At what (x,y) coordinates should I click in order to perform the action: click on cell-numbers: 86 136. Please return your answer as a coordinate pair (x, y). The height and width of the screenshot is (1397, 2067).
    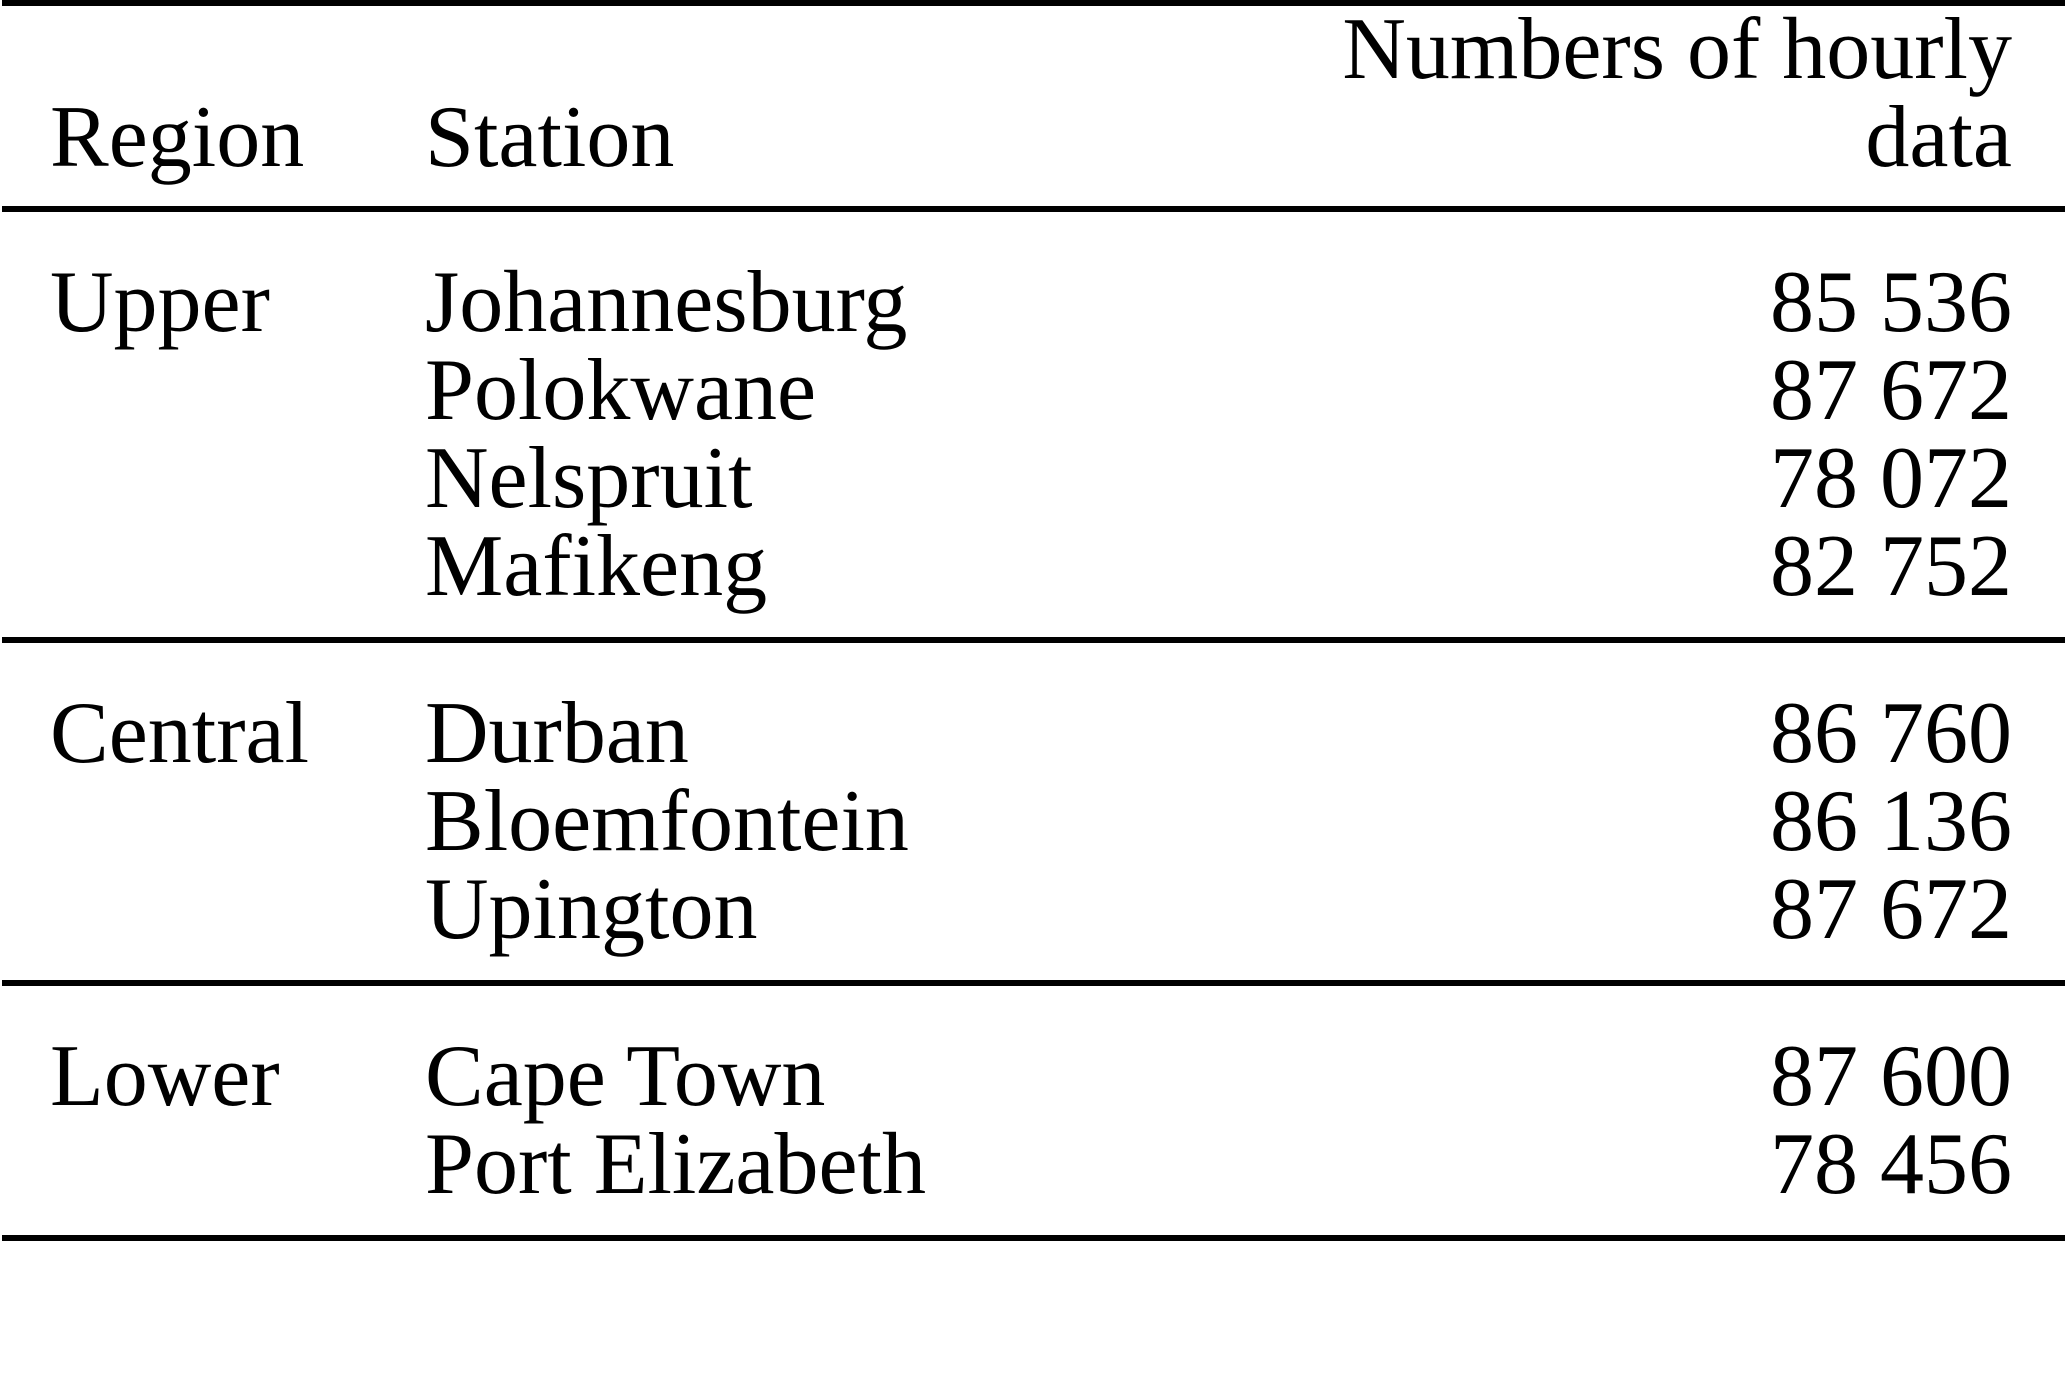
    Looking at the image, I should click on (1891, 821).